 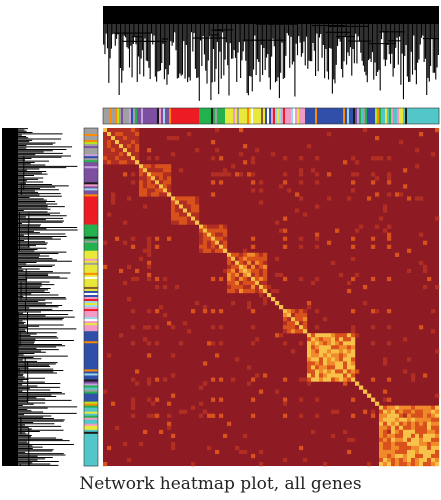 What do you see at coordinates (271, 116) in the screenshot?
I see `colorbar-frame` at bounding box center [271, 116].